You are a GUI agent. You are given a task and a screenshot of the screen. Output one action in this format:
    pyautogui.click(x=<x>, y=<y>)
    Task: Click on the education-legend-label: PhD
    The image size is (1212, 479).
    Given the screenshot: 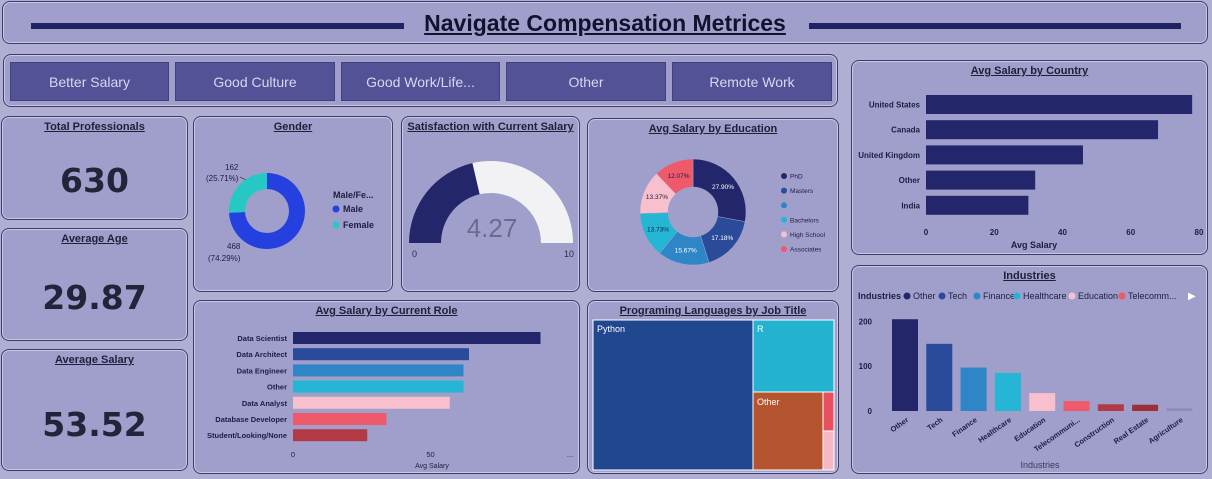 What is the action you would take?
    pyautogui.click(x=796, y=177)
    